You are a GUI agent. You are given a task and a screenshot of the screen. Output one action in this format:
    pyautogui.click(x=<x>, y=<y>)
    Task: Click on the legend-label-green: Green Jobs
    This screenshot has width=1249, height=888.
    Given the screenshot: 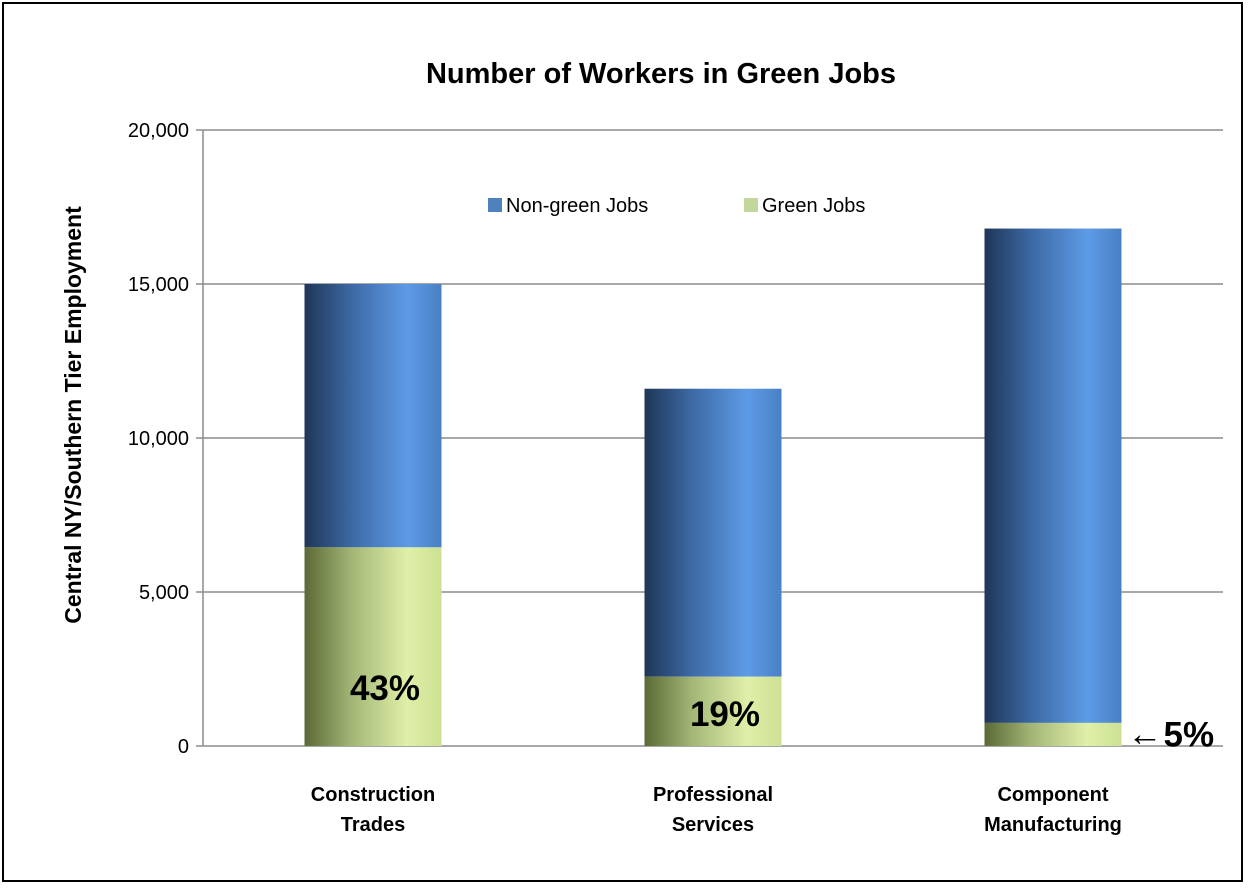 What is the action you would take?
    pyautogui.click(x=813, y=206)
    